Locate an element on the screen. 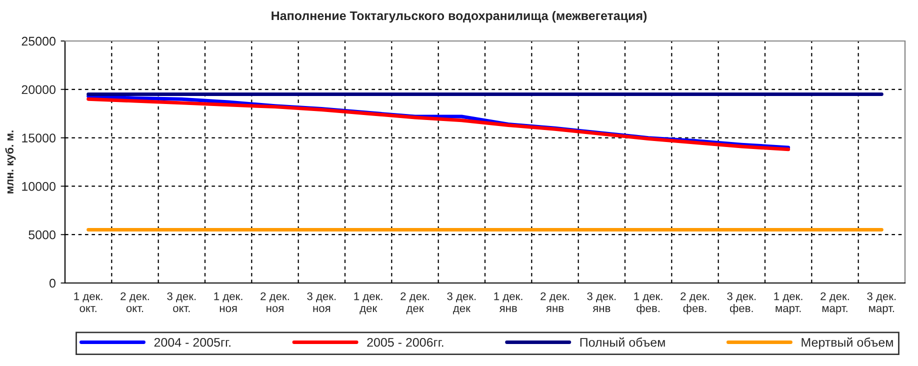  legend-label: Мертвый объем is located at coordinates (847, 343).